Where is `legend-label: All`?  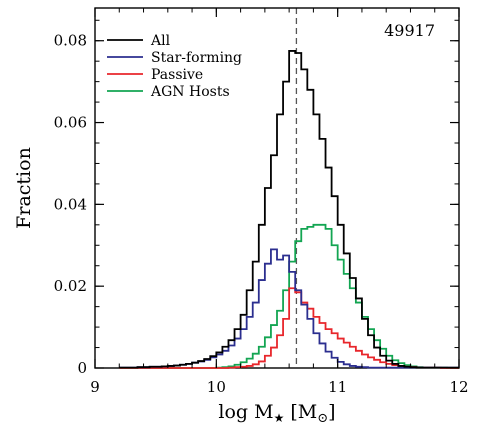
legend-label: All is located at coordinates (160, 41).